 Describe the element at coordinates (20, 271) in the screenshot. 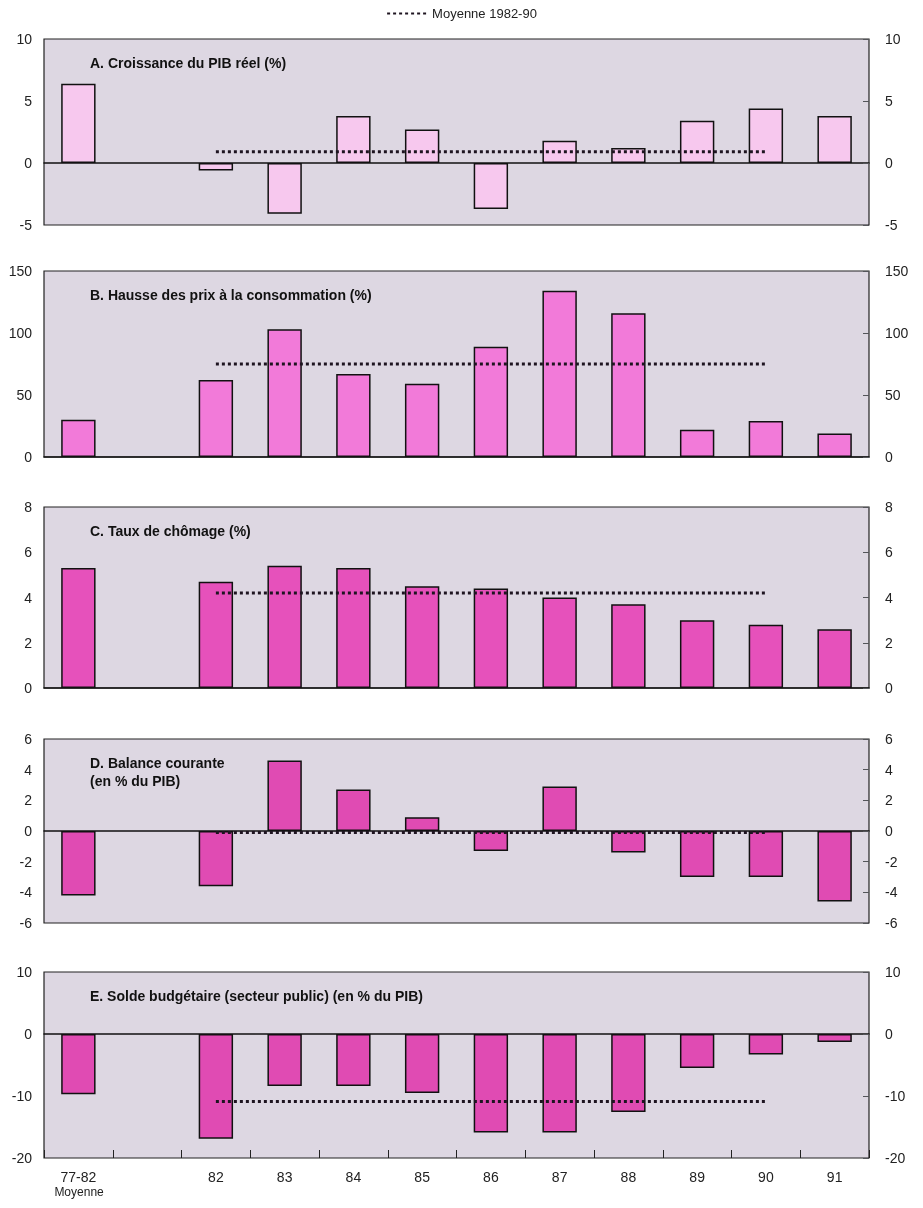

I see `y-tick-label: 150` at that location.